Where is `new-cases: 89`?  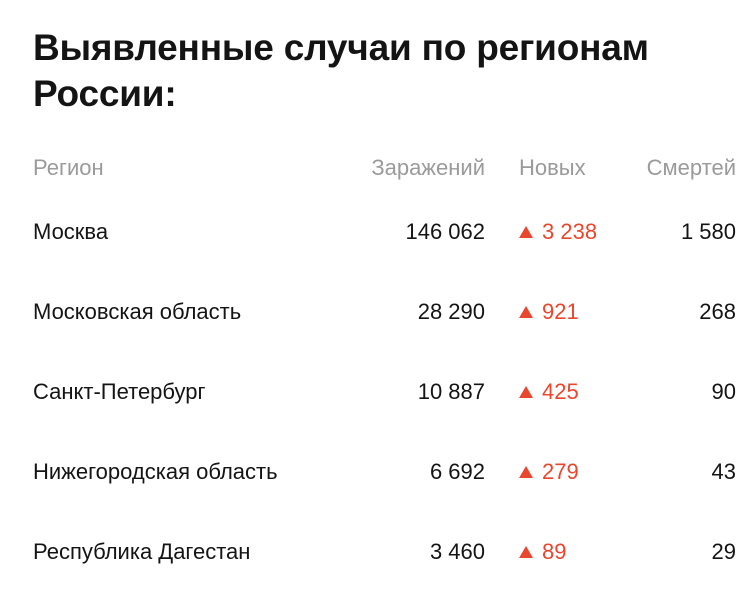 new-cases: 89 is located at coordinates (542, 552).